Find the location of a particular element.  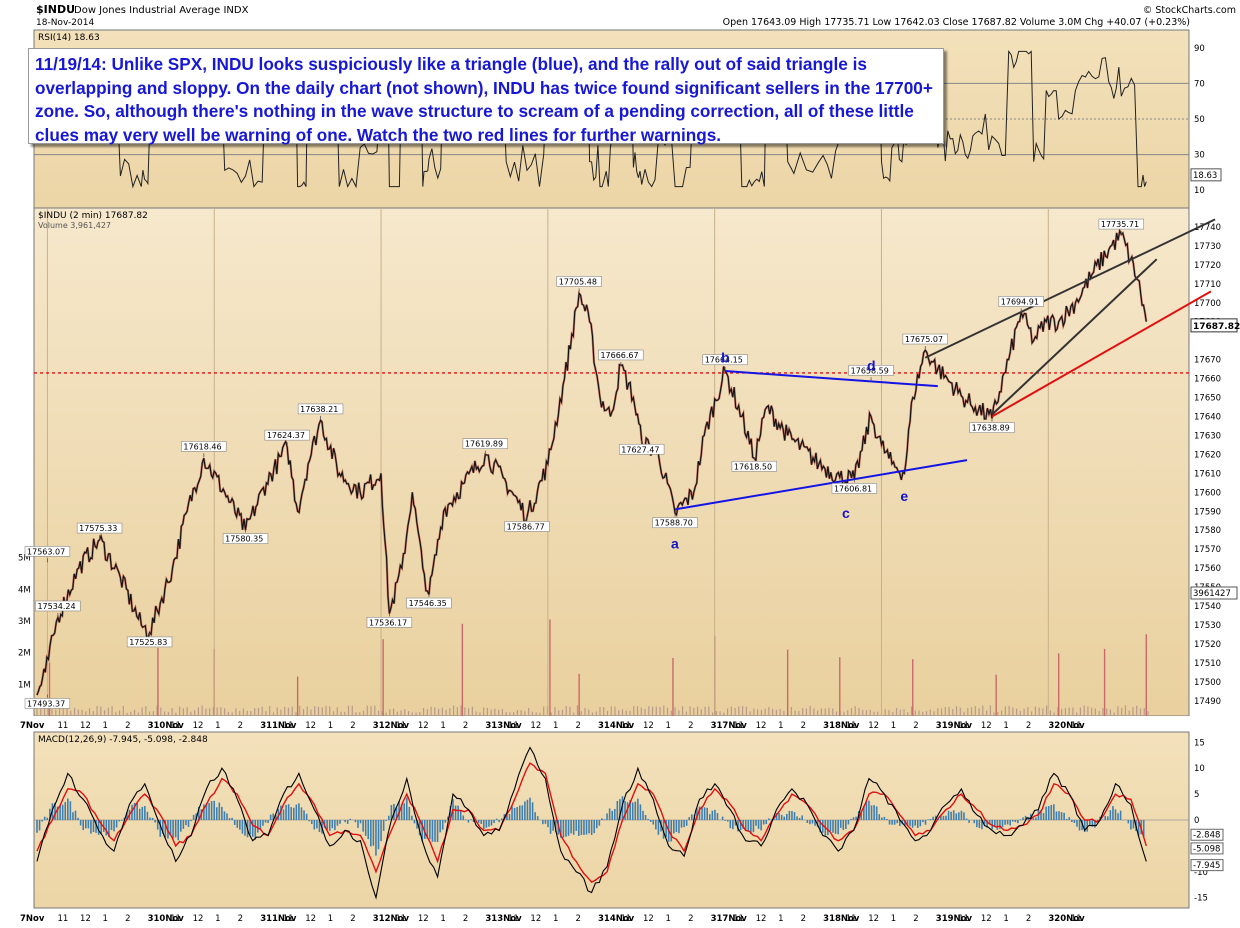

chart-date: 18-Nov-2014 is located at coordinates (65, 23).